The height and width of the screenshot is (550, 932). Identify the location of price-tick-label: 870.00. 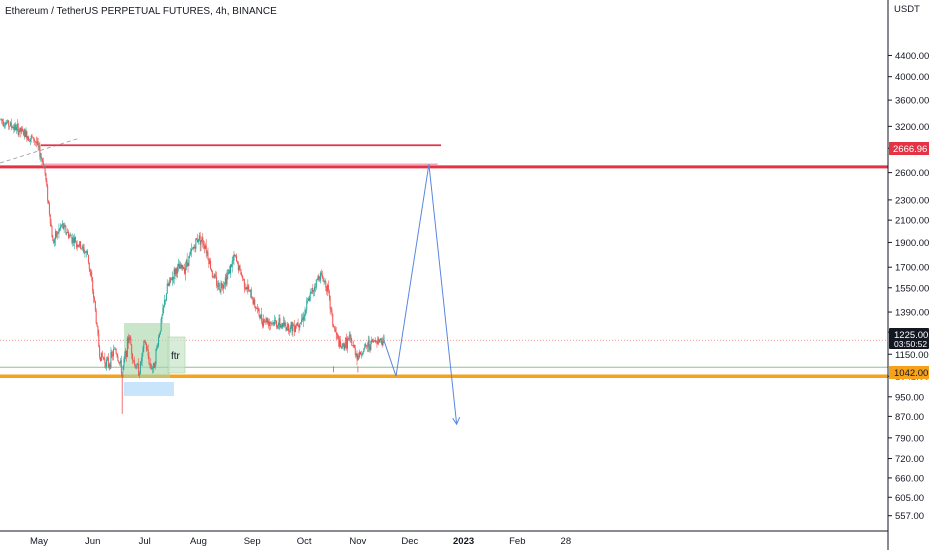
(909, 417).